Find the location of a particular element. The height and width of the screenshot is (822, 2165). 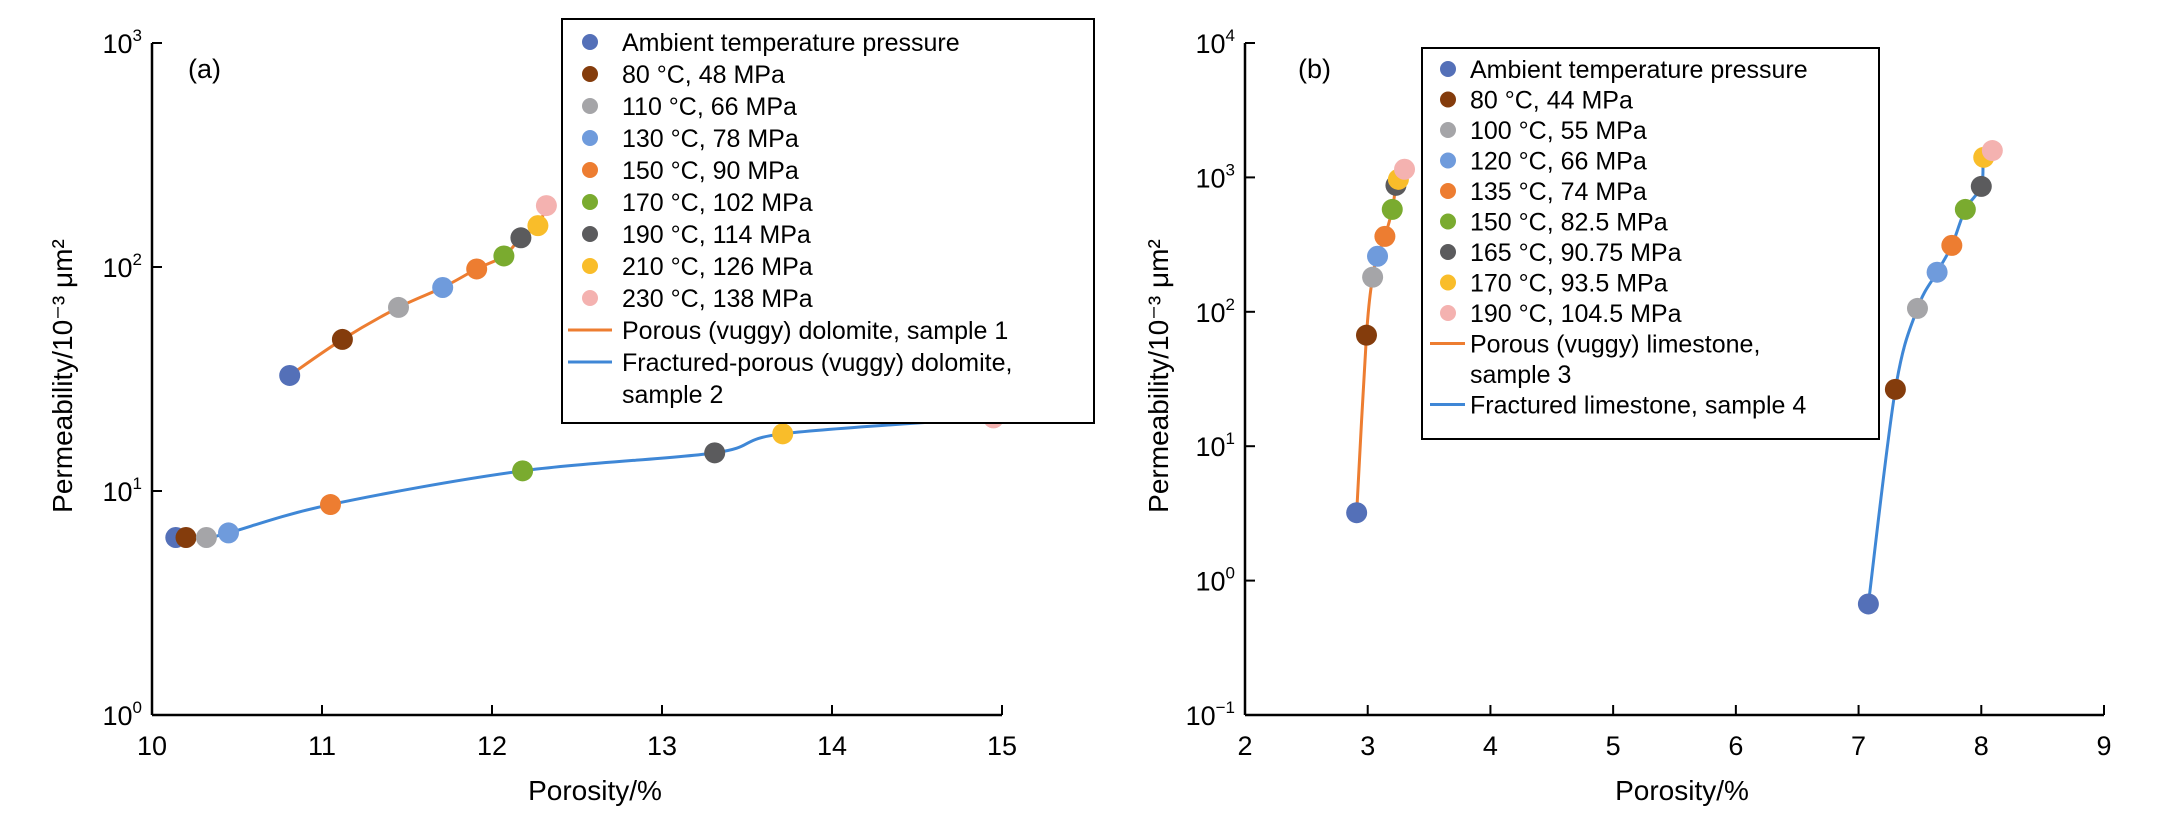

legend-label: 80 °C, 44 MPa is located at coordinates (1551, 101).